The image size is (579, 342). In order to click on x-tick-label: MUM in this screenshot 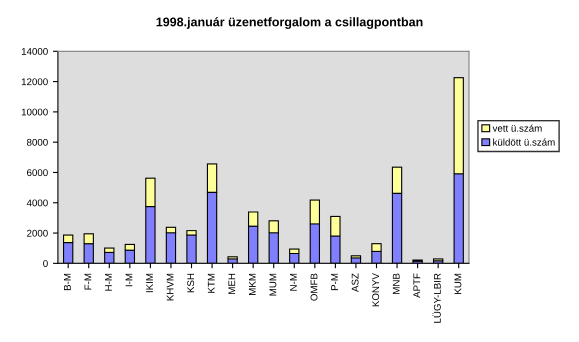, I will do `click(273, 285)`.